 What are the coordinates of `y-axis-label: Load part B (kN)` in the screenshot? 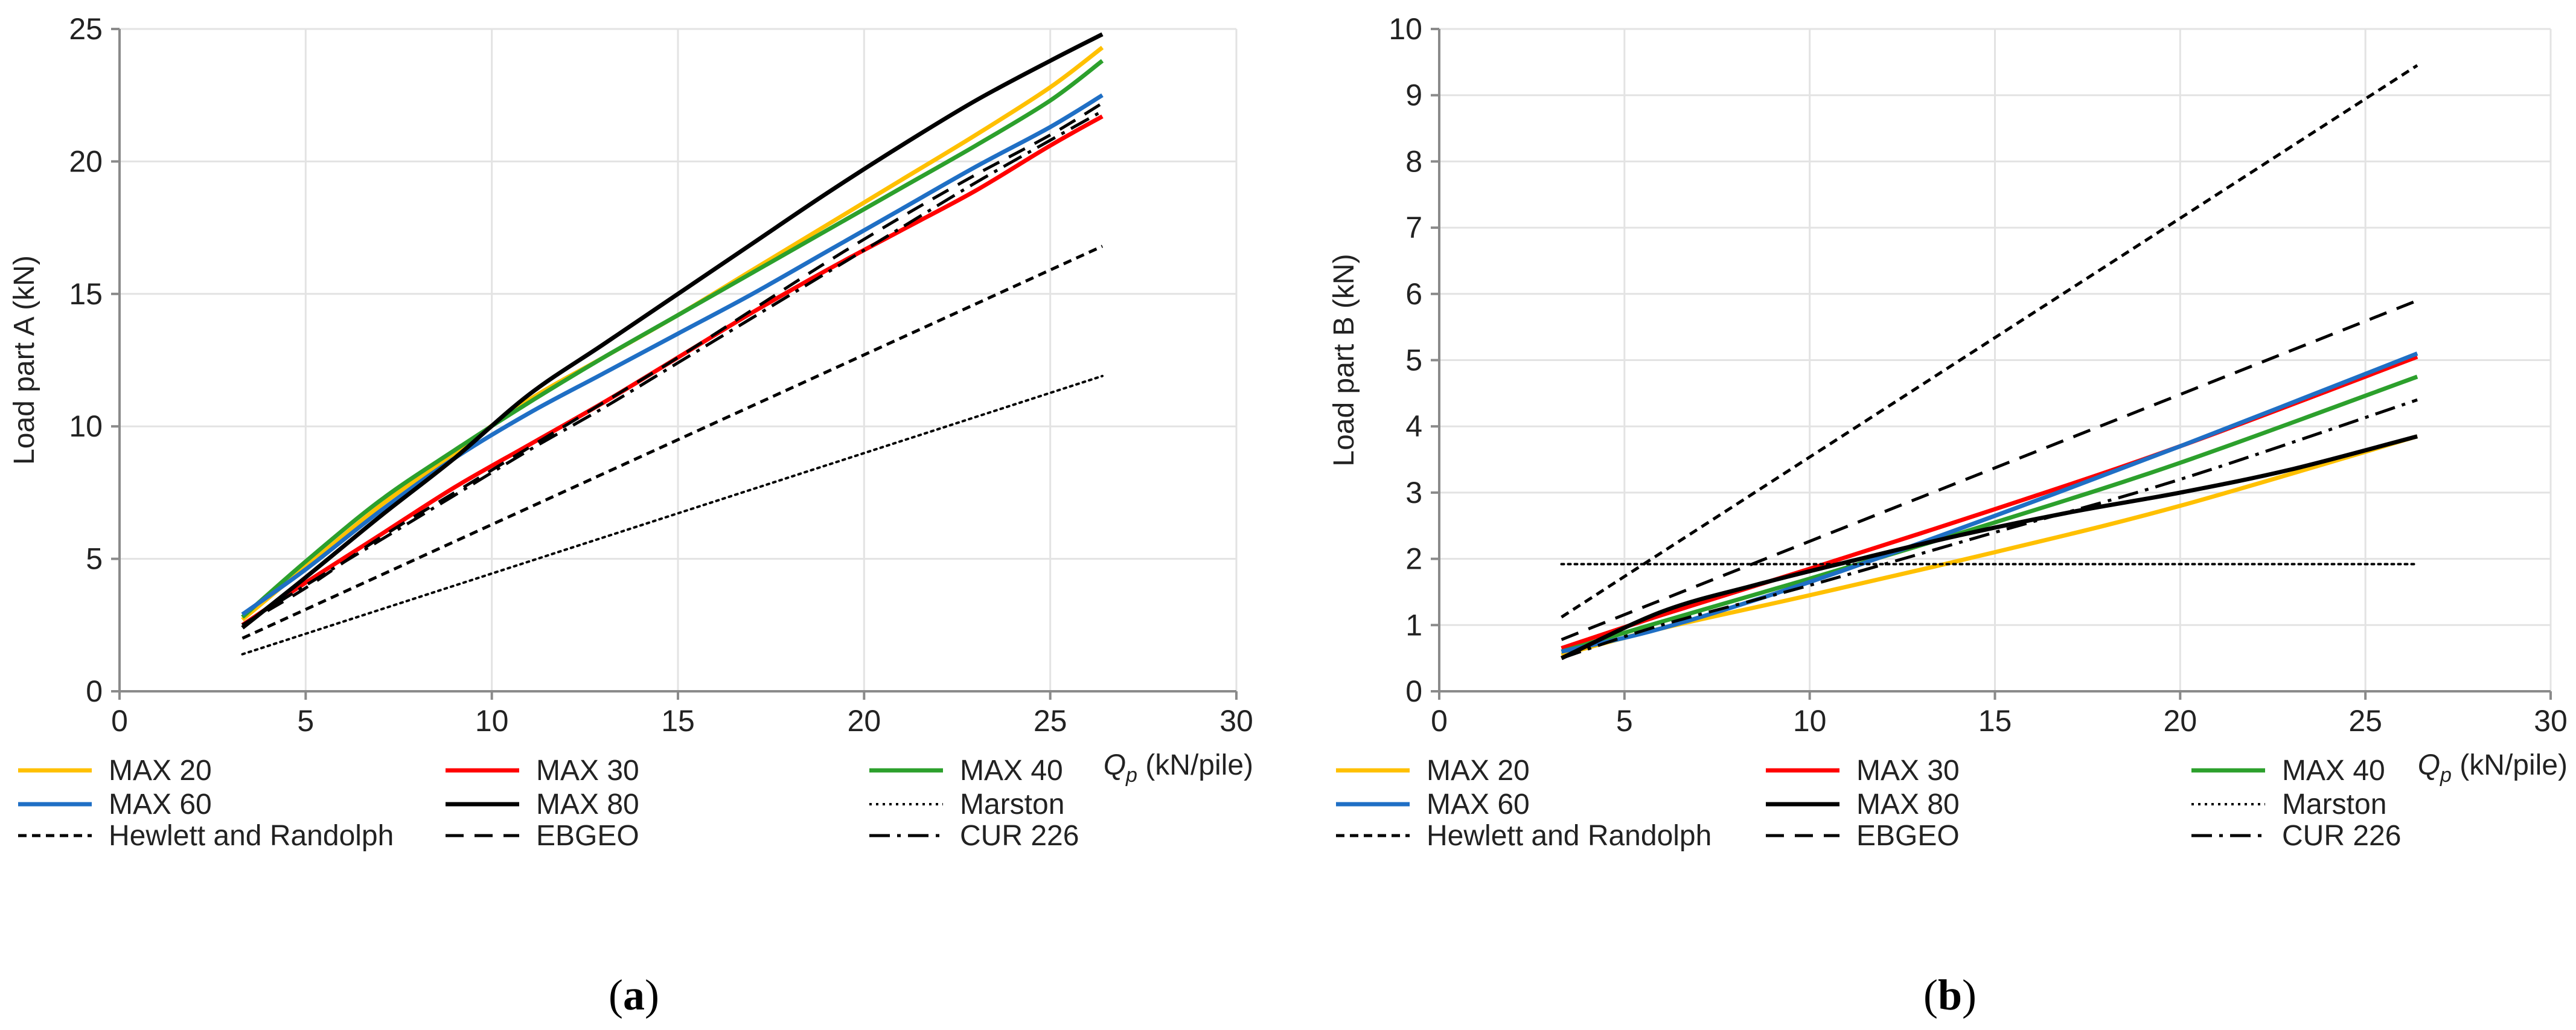 It's located at (1344, 360).